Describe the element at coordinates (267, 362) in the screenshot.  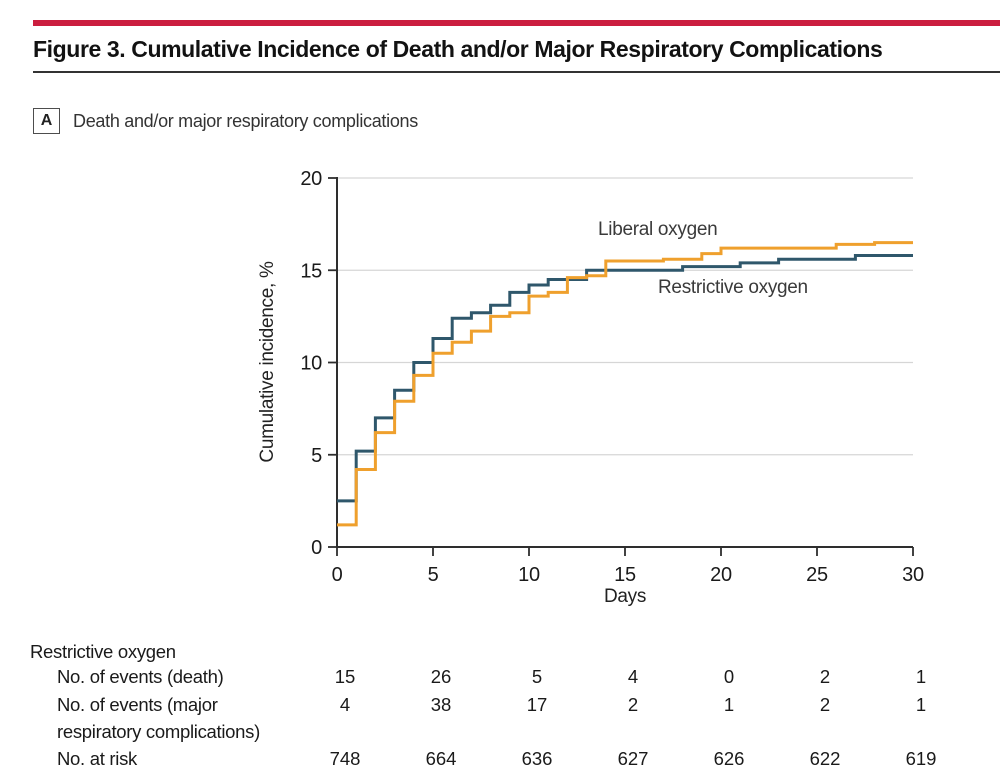
I see `y-axis-title: Cumulative incidence, %` at that location.